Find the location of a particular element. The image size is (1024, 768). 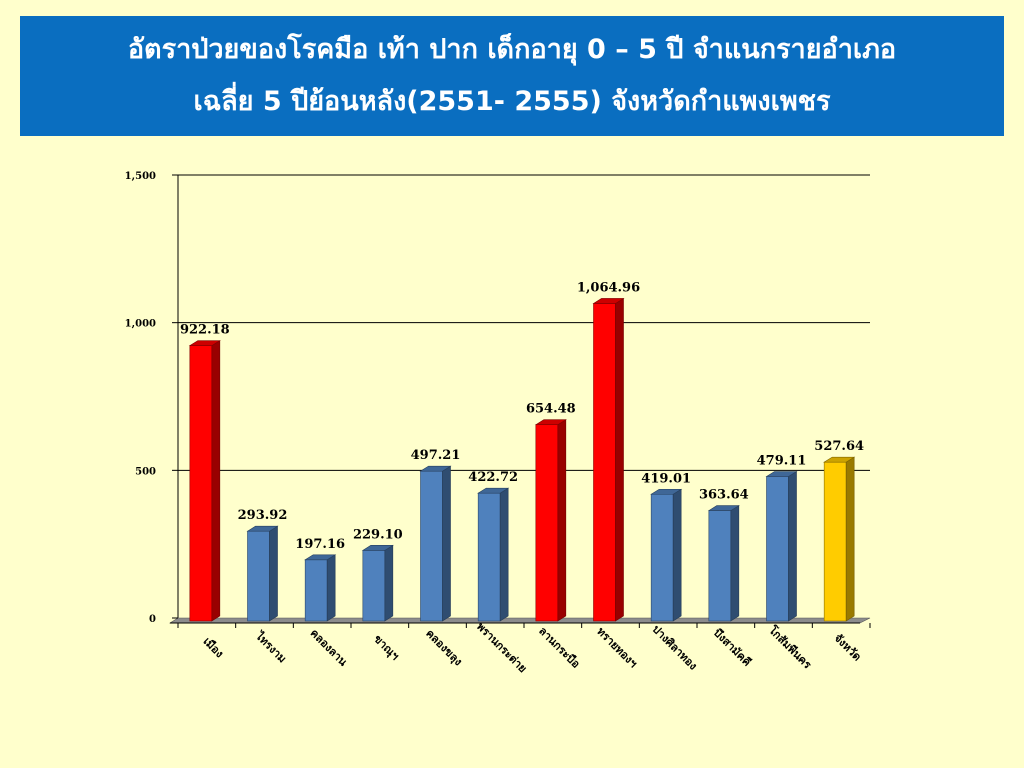

data-label: 229.10 is located at coordinates (378, 534).